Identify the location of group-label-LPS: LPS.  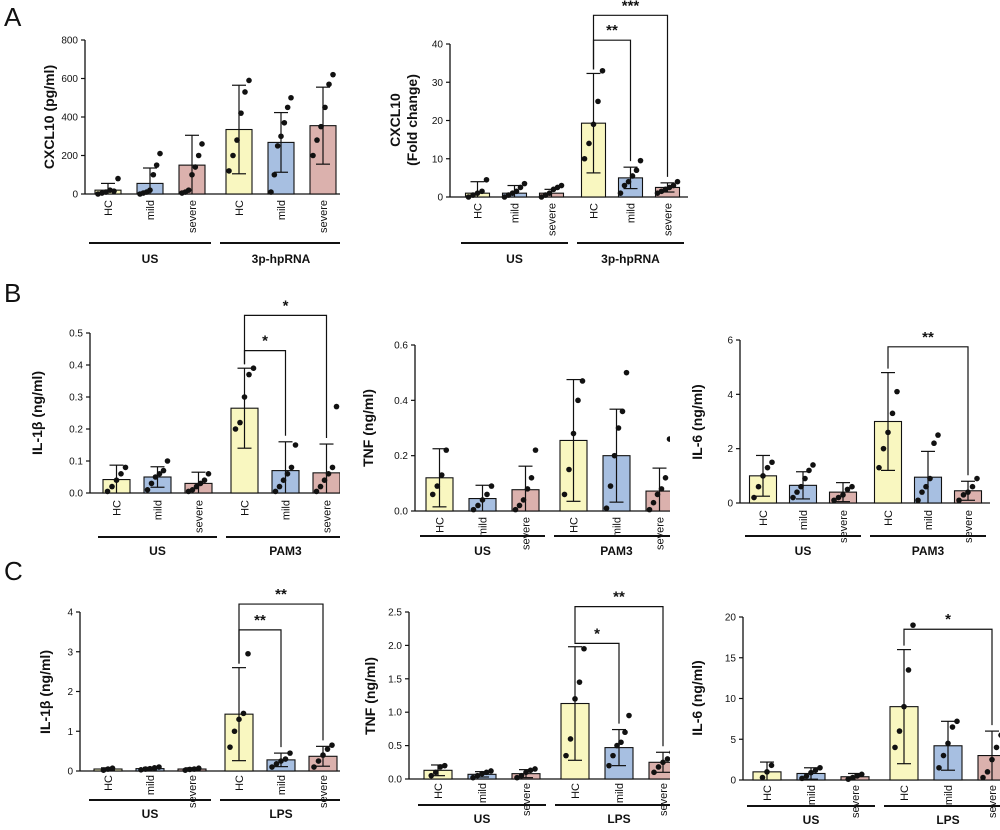
(618, 819).